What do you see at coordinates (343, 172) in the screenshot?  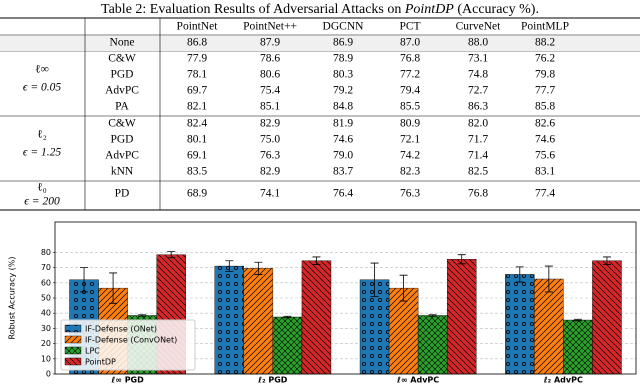 I see `table-cell: 83.7` at bounding box center [343, 172].